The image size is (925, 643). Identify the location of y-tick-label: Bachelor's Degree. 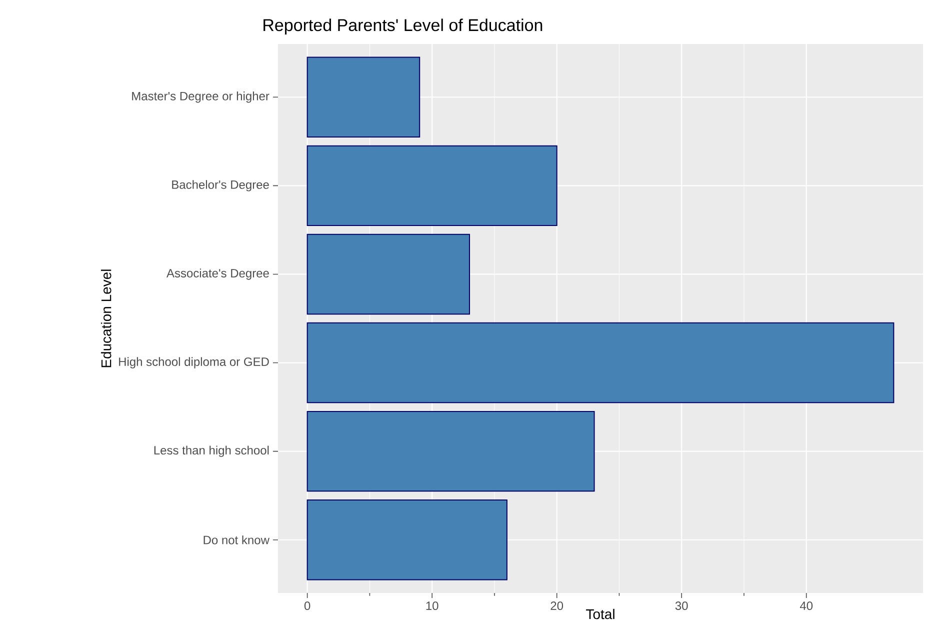
(220, 186).